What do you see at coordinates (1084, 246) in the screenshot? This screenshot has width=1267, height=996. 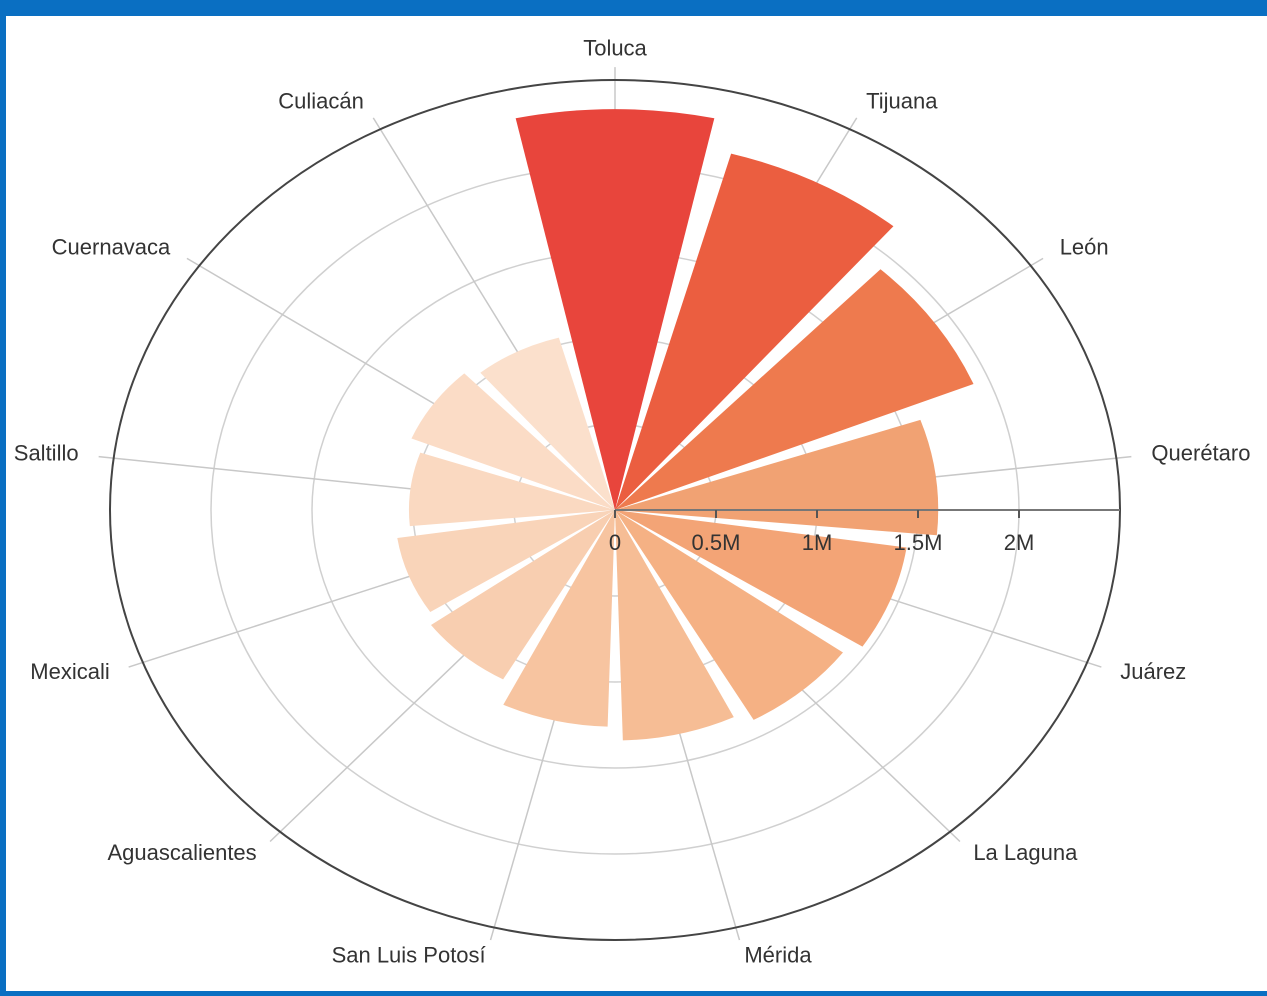 I see `category-label: León` at bounding box center [1084, 246].